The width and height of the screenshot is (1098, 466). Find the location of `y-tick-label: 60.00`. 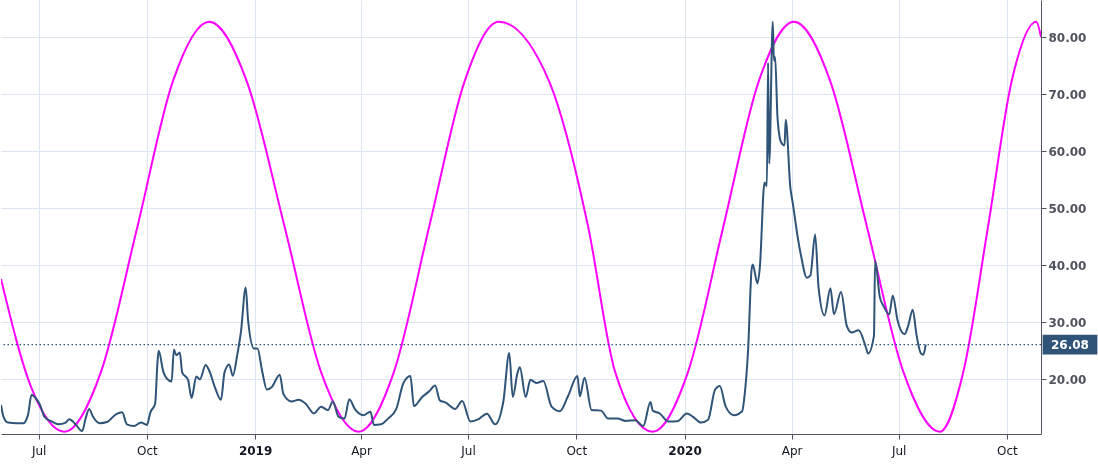

y-tick-label: 60.00 is located at coordinates (1067, 151).